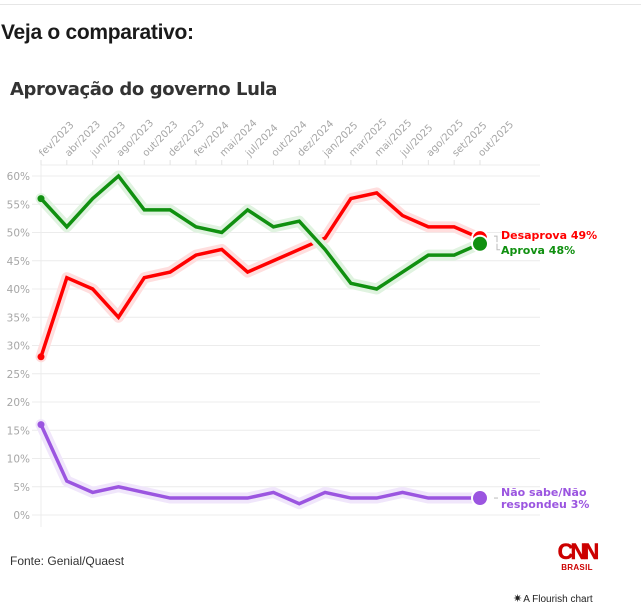  I want to click on cnn-brasil-logo: CNN BRASIL, so click(577, 556).